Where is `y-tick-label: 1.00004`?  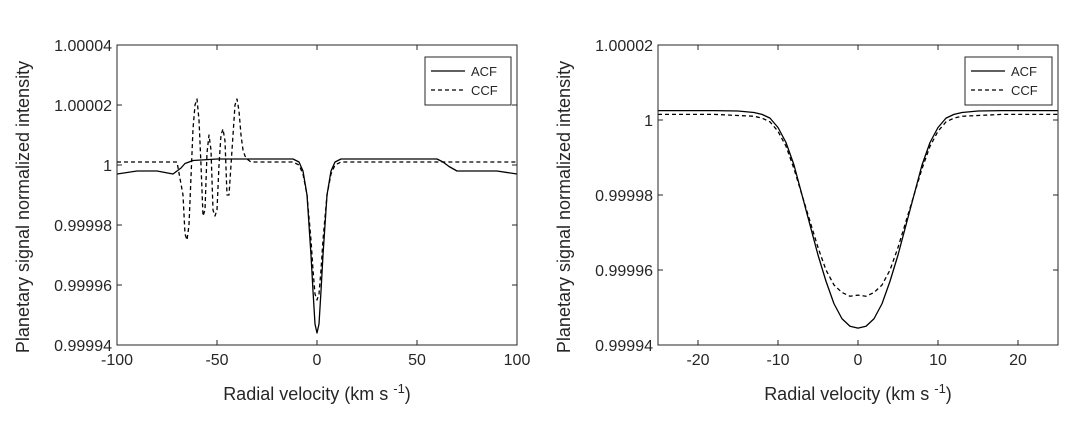
y-tick-label: 1.00004 is located at coordinates (83, 46).